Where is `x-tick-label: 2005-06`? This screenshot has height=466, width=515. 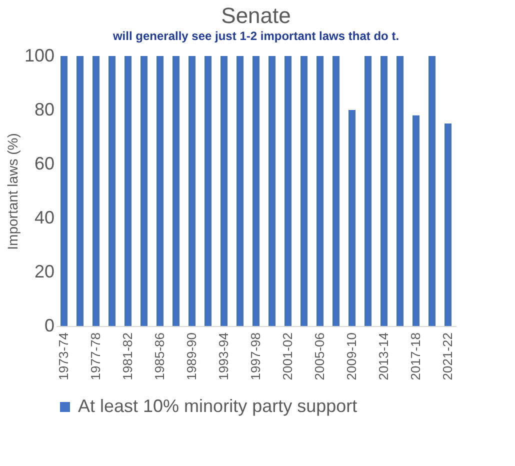
x-tick-label: 2005-06 is located at coordinates (319, 356).